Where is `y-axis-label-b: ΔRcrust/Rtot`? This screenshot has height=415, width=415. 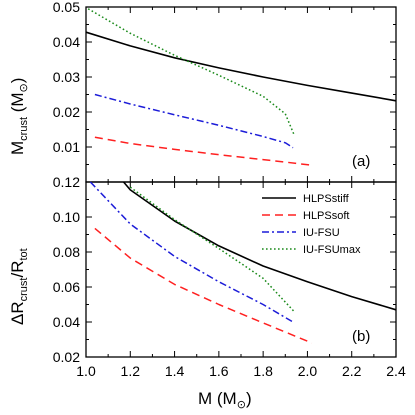
y-axis-label-b: ΔRcrust/Rtot is located at coordinates (19, 286).